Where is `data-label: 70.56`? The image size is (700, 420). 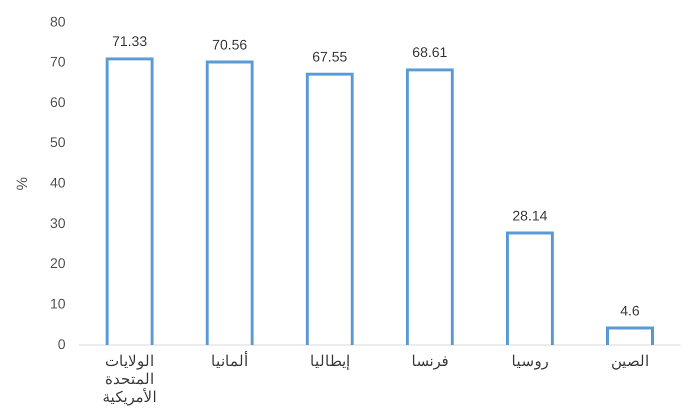
data-label: 70.56 is located at coordinates (230, 44).